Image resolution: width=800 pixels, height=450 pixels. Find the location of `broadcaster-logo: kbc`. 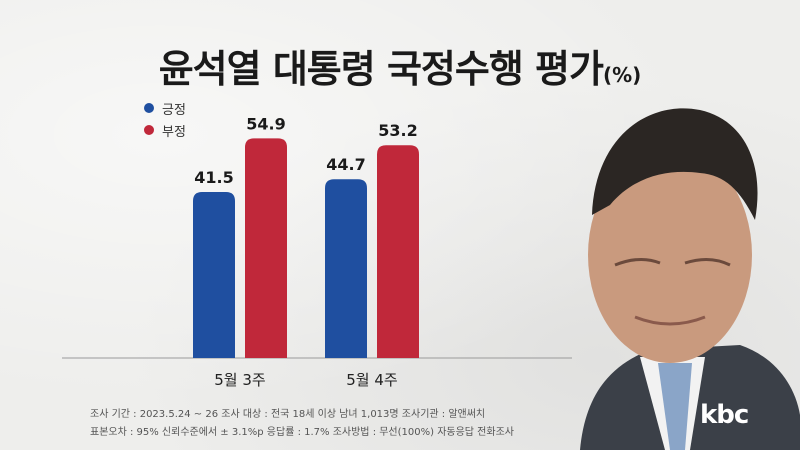

broadcaster-logo: kbc is located at coordinates (724, 415).